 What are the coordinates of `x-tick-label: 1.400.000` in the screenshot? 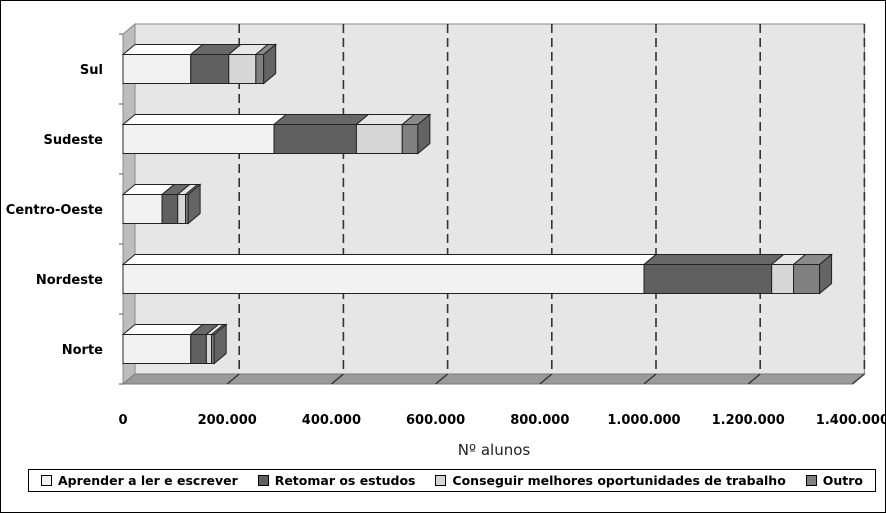 It's located at (851, 420).